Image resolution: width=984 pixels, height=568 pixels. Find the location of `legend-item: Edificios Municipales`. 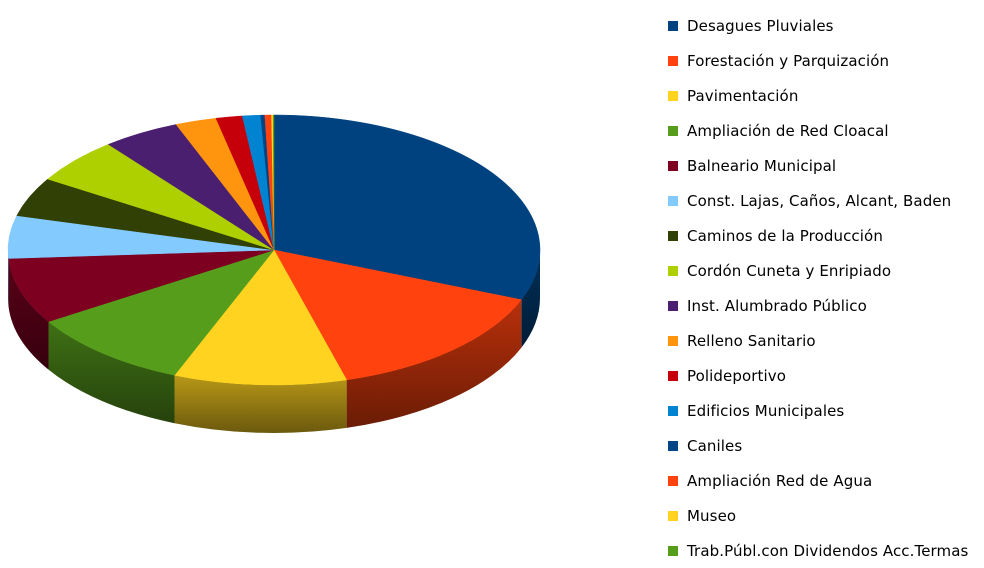

legend-item: Edificios Municipales is located at coordinates (818, 410).